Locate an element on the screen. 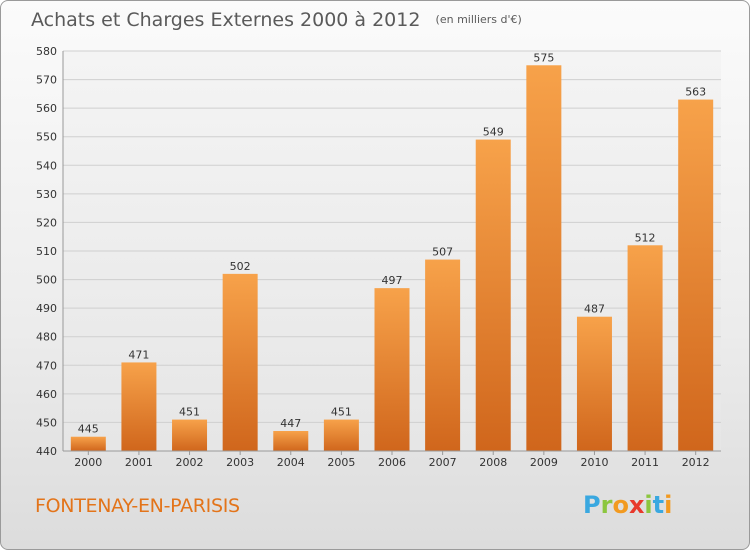 This screenshot has width=750, height=550. value-label: 549 is located at coordinates (493, 132).